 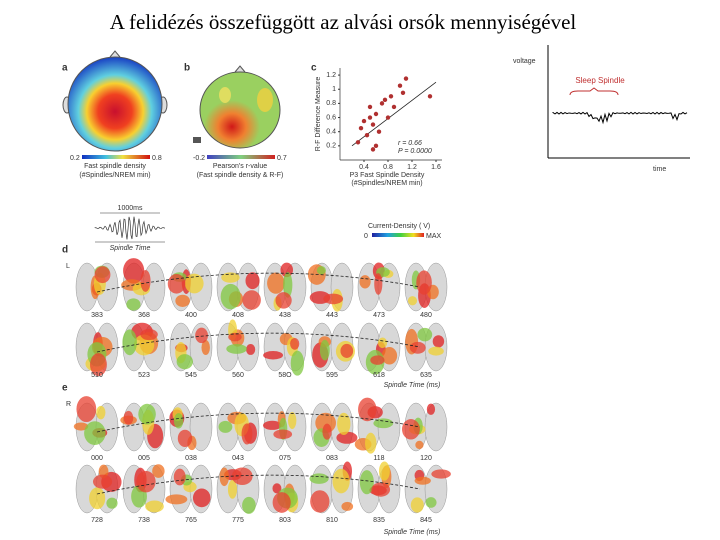 What do you see at coordinates (415, 151) in the screenshot?
I see `annotation: P = 0.0000` at bounding box center [415, 151].